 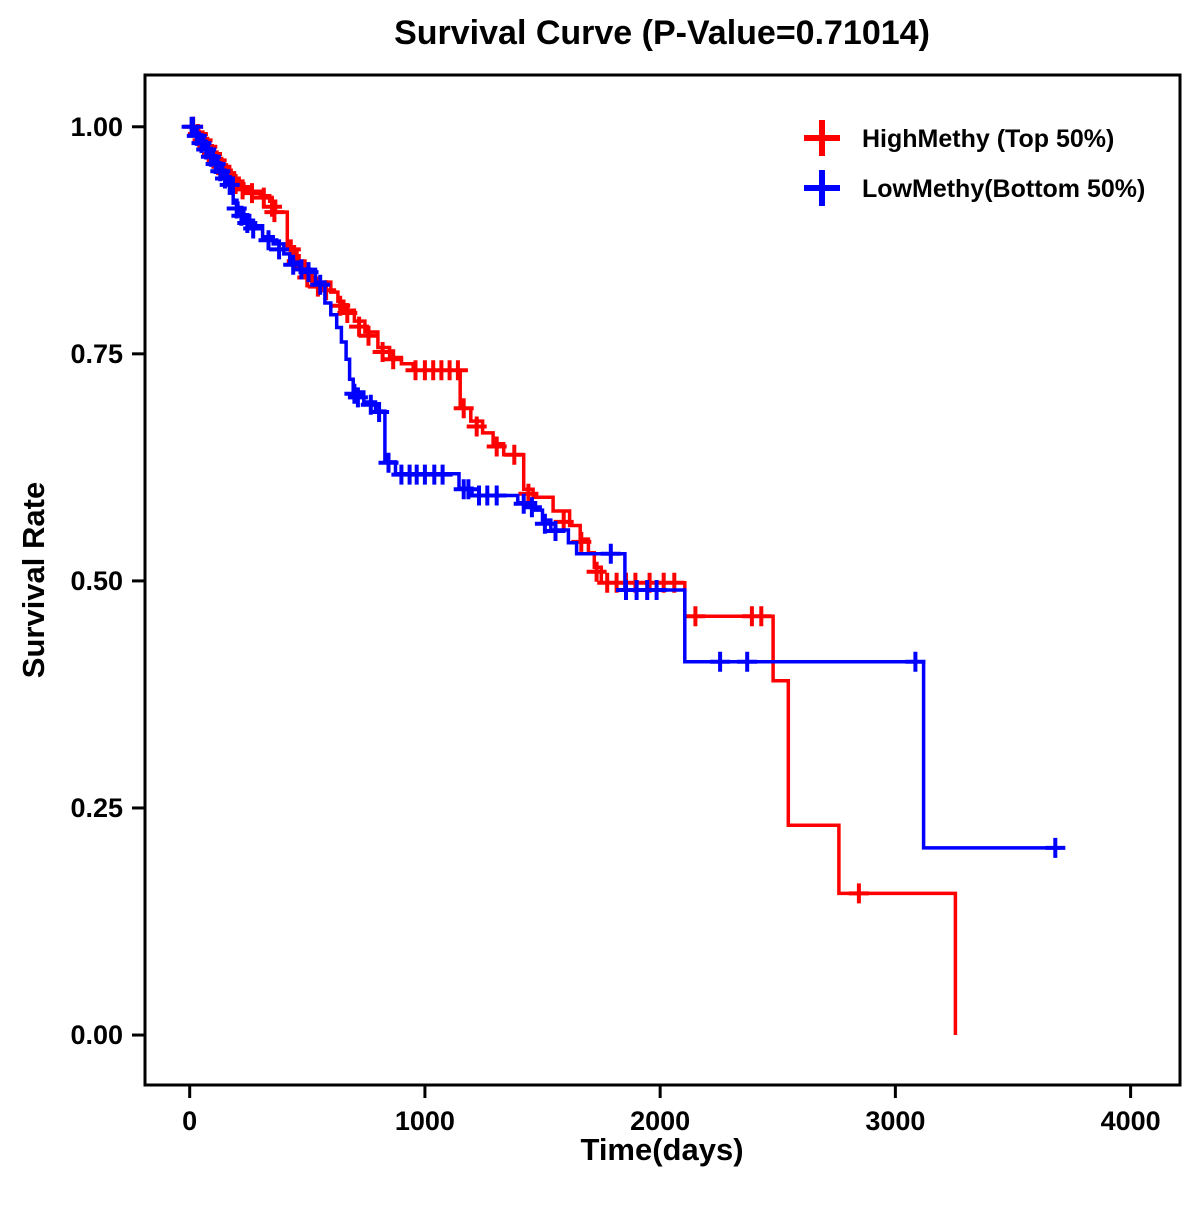 I want to click on x-tick-label: 0, so click(x=189, y=1121).